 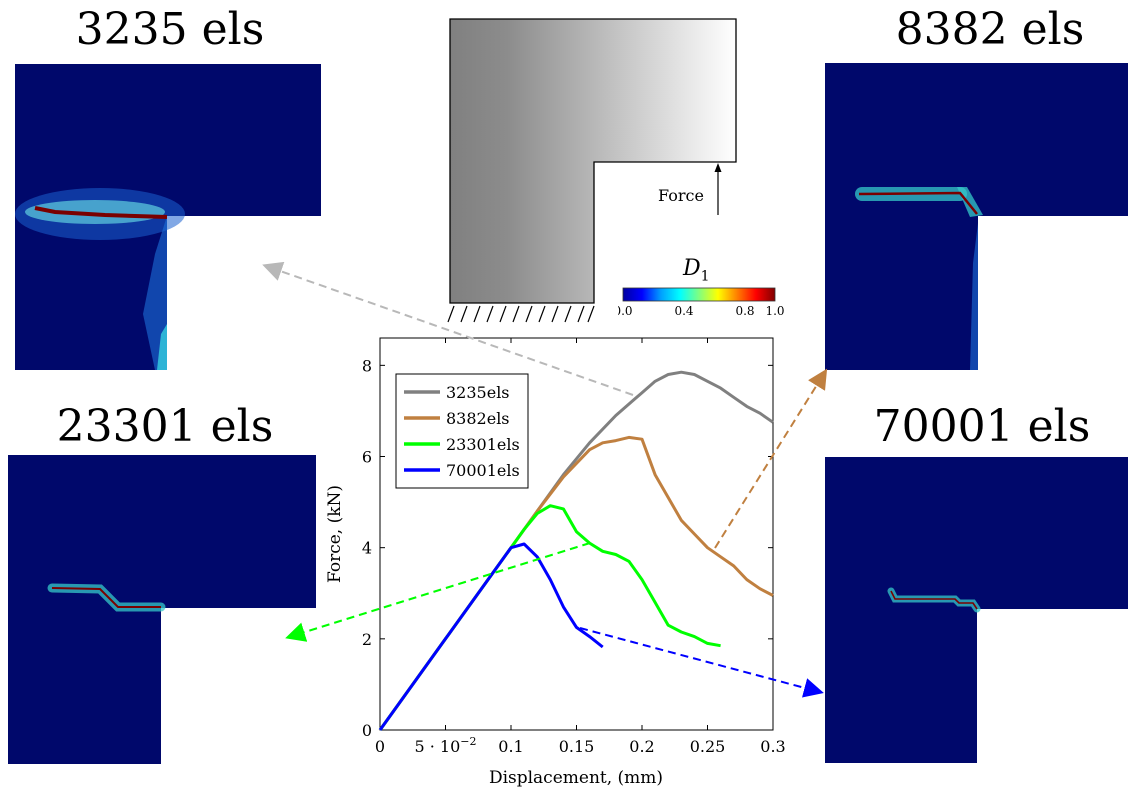 I want to click on colorbar-label-sub: 1, so click(x=705, y=276).